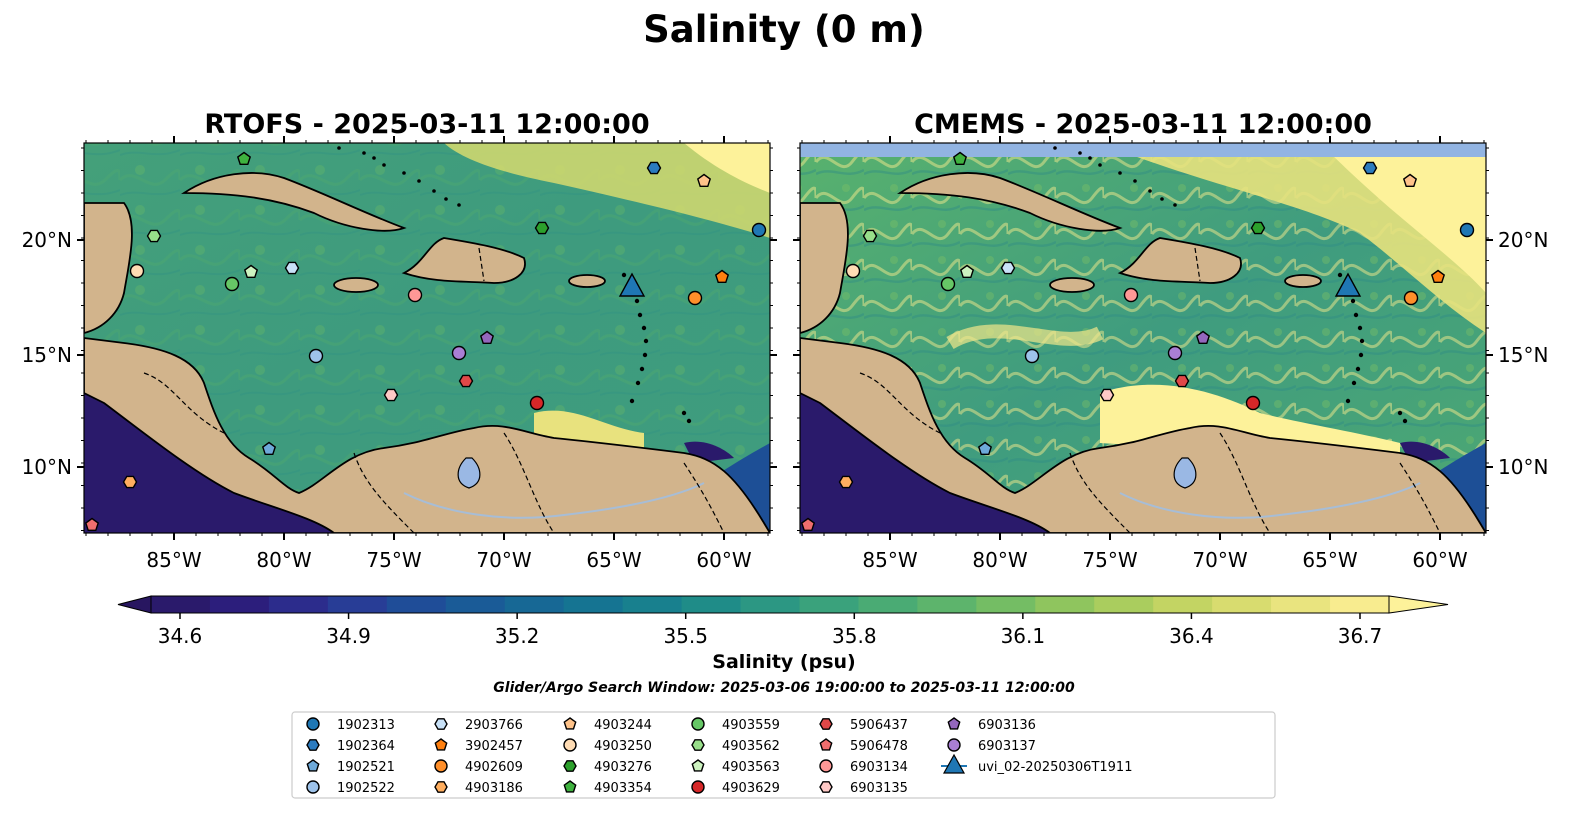  What do you see at coordinates (783, 755) in the screenshot?
I see `legend-box` at bounding box center [783, 755].